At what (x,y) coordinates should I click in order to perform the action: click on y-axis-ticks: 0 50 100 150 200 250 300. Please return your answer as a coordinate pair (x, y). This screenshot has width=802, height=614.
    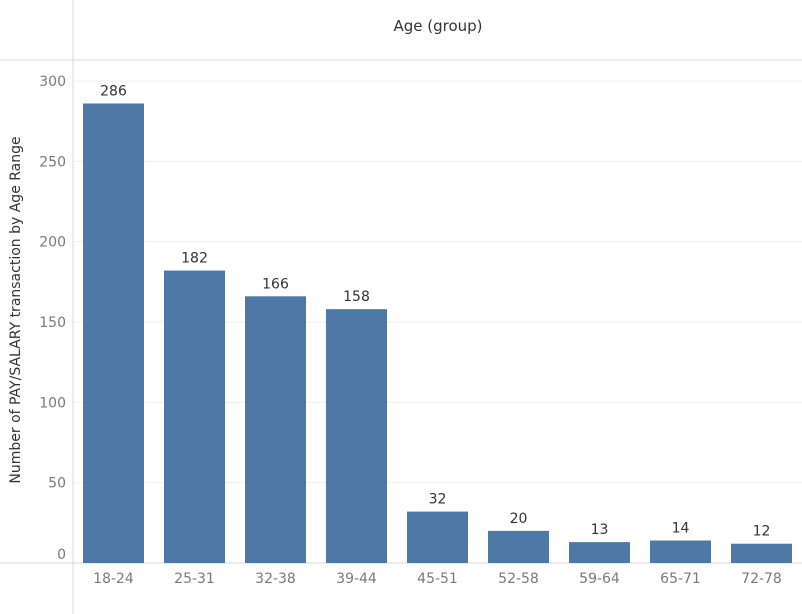
    Looking at the image, I should click on (52, 318).